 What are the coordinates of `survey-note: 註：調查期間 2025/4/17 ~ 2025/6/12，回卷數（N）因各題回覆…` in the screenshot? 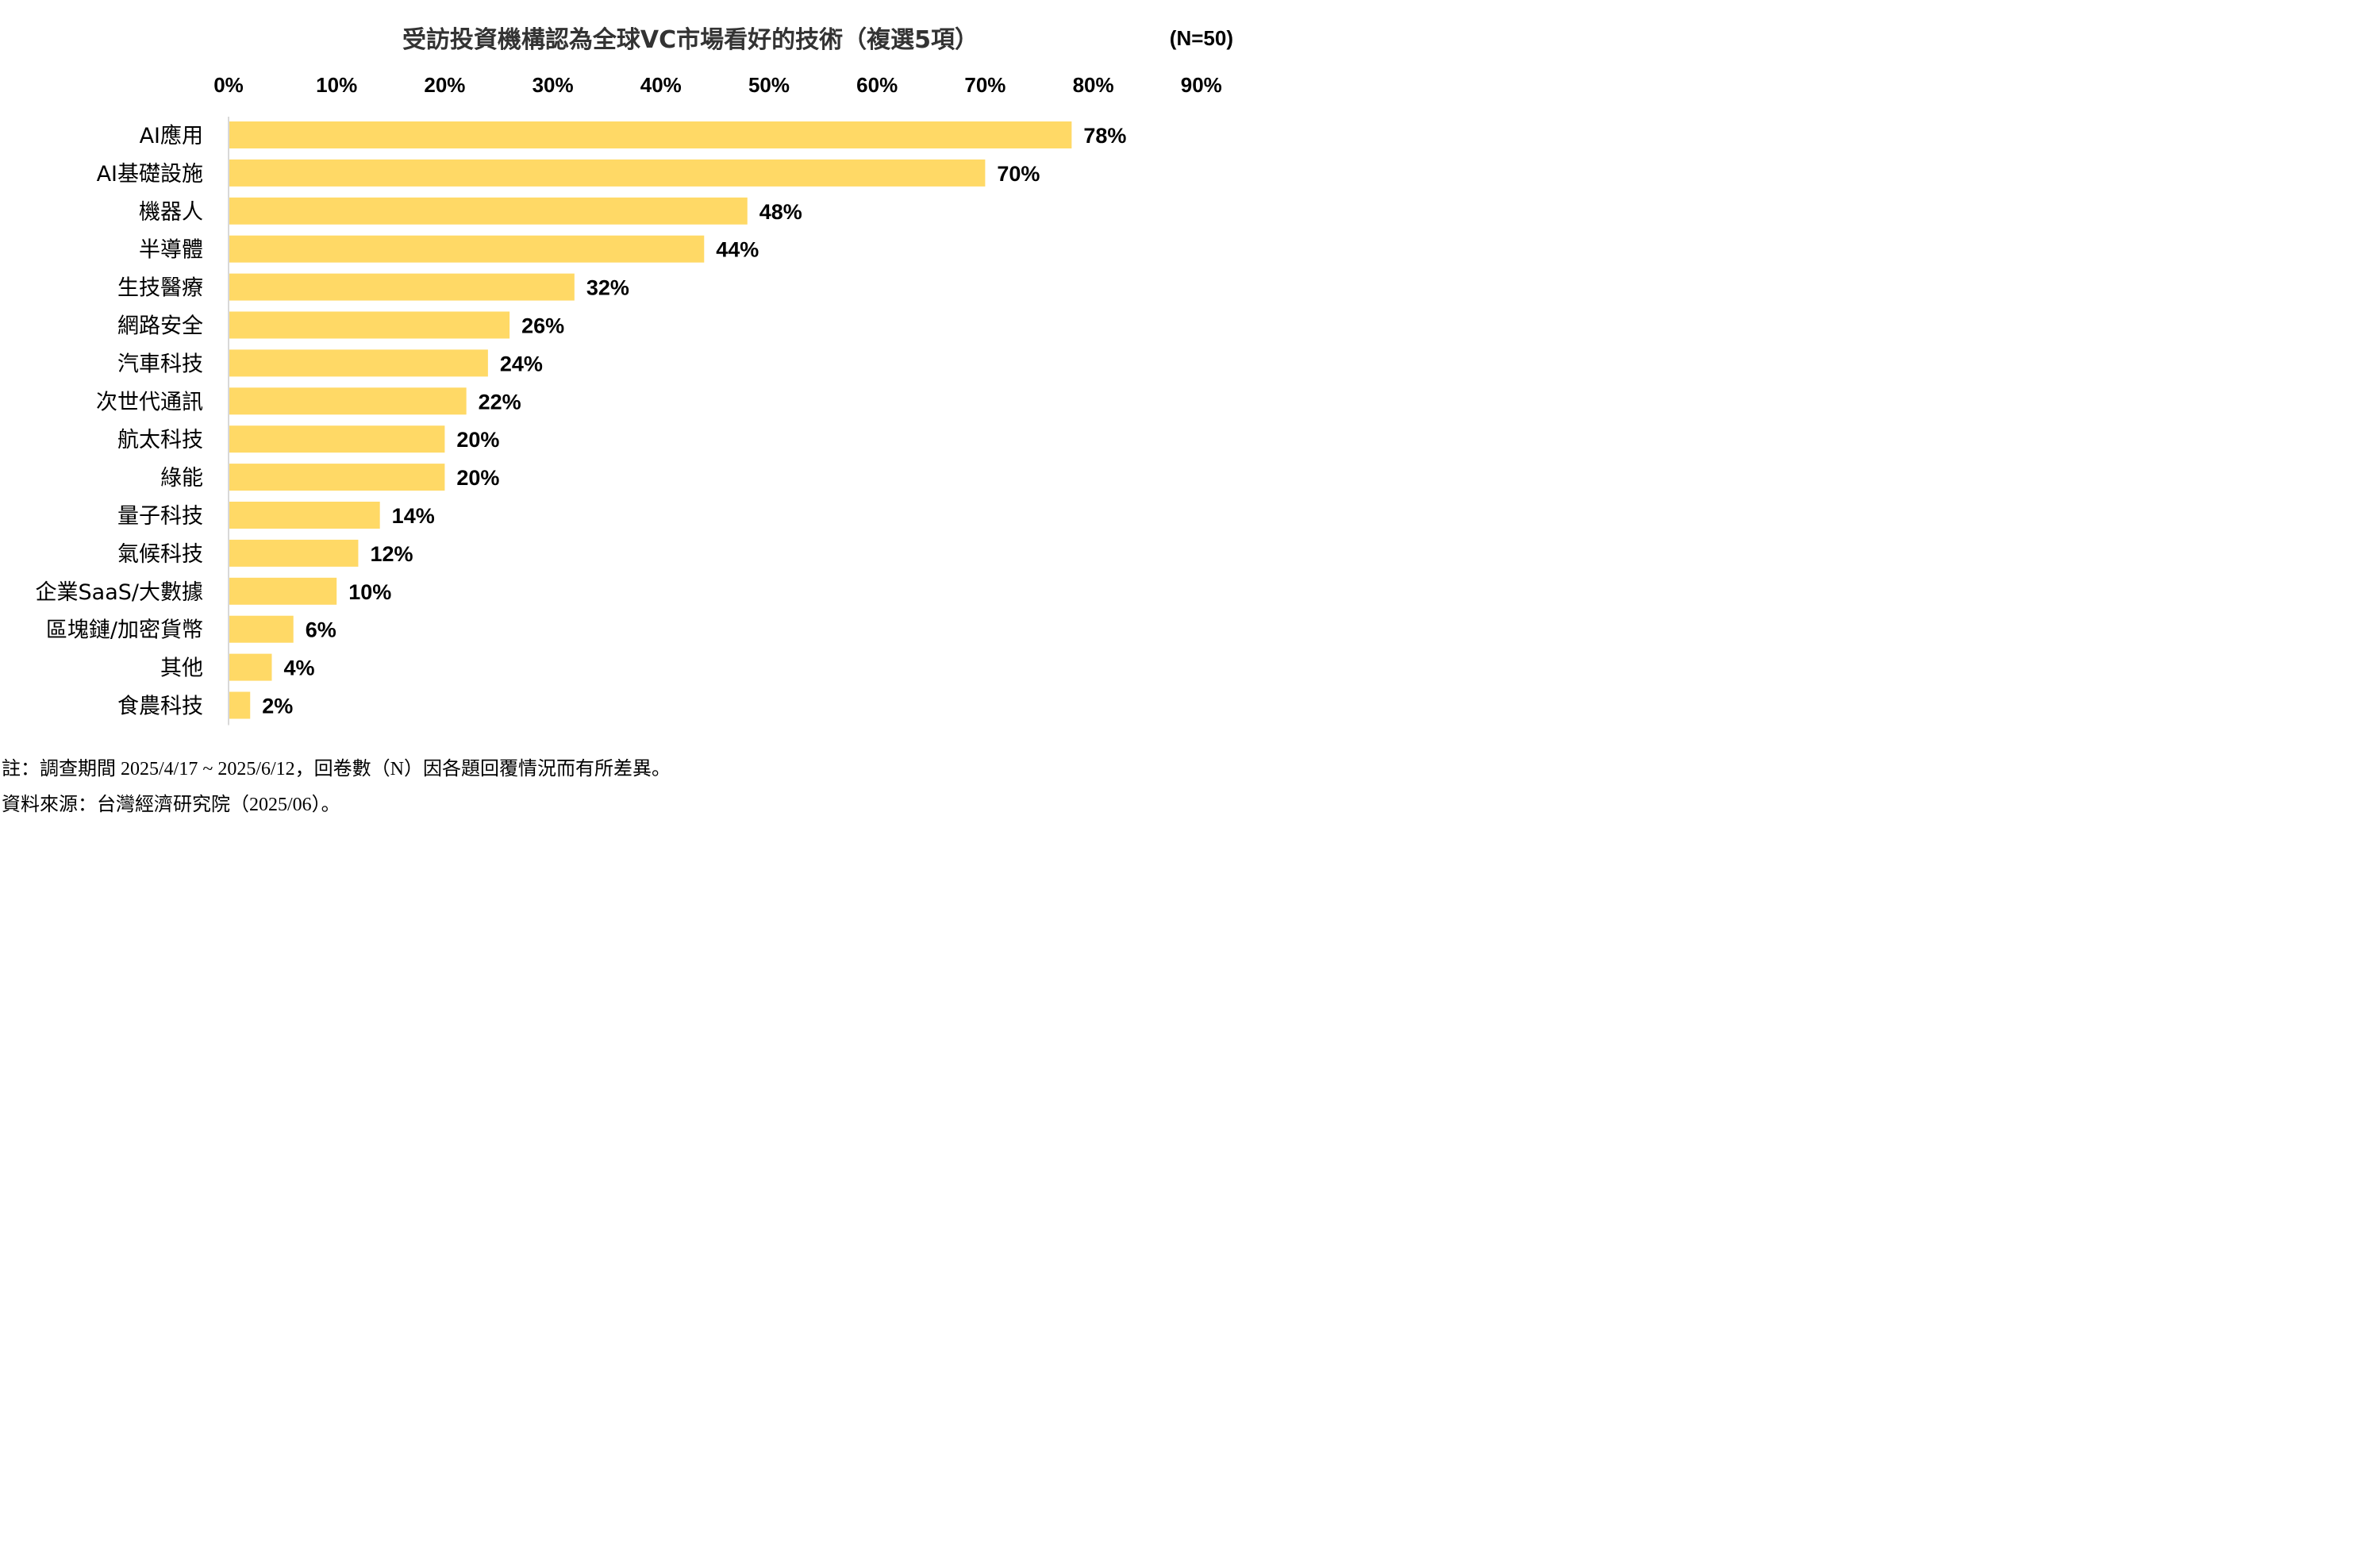 It's located at (336, 769).